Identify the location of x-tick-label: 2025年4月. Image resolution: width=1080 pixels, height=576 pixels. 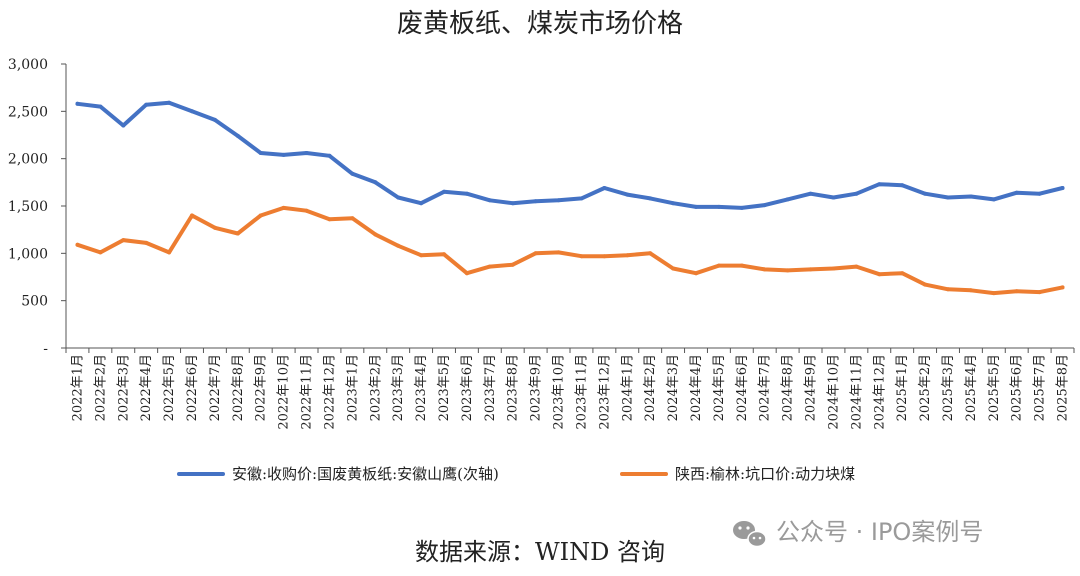
(971, 387).